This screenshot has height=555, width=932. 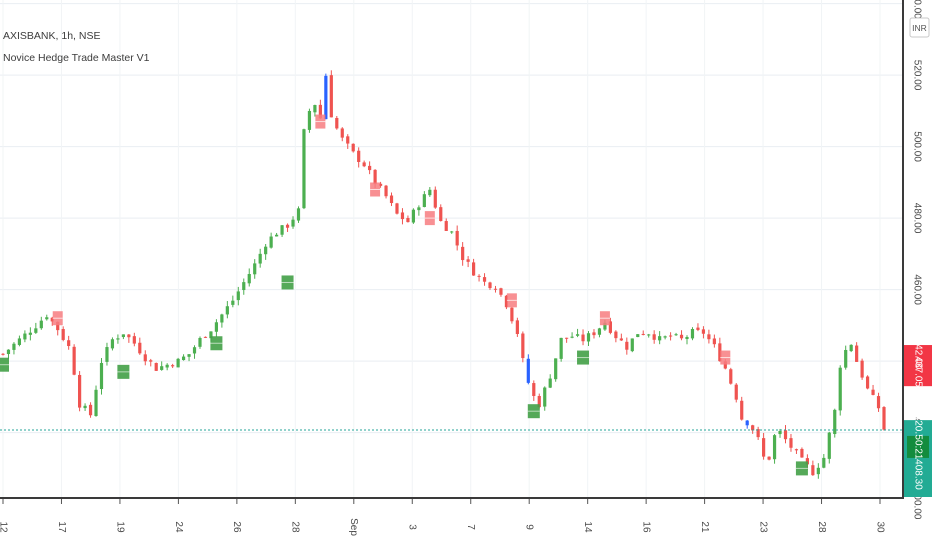 I want to click on indicator-legend: Novice Hedge Trade Master V1, so click(x=76, y=58).